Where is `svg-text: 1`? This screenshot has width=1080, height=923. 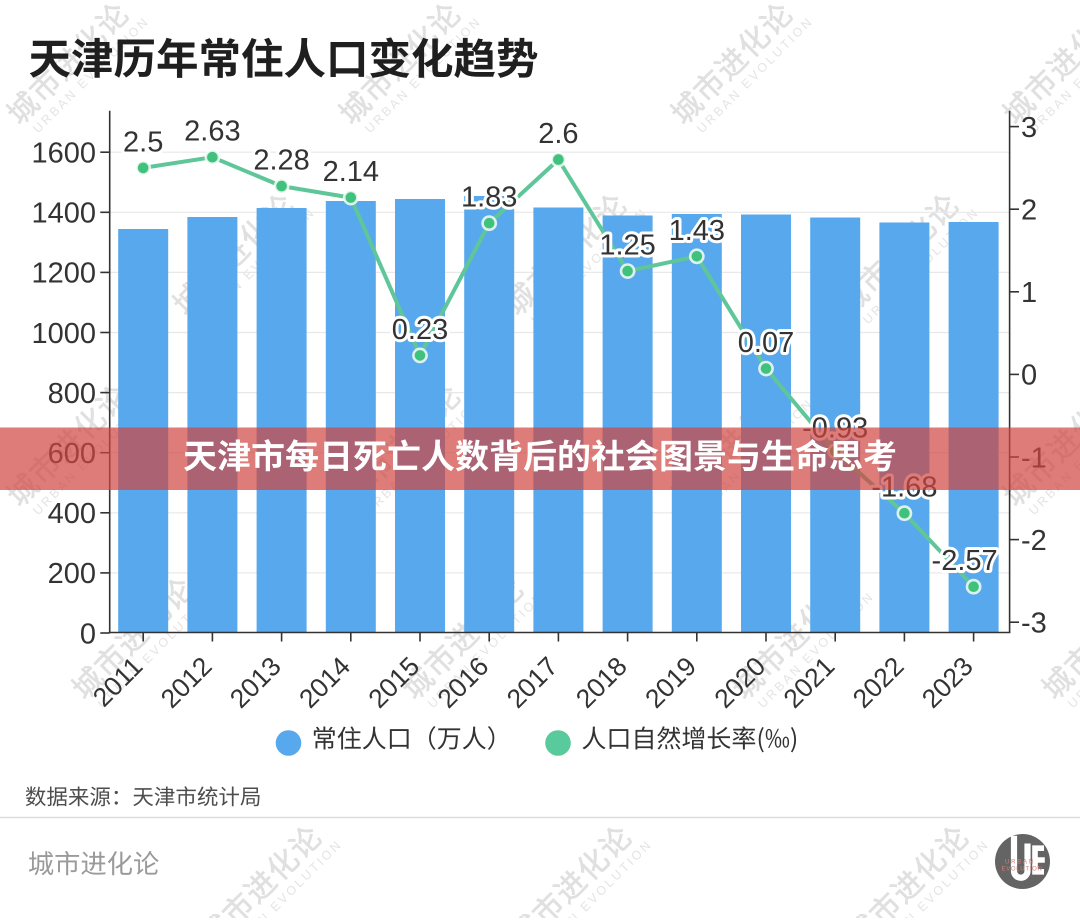
svg-text: 1 is located at coordinates (1029, 293).